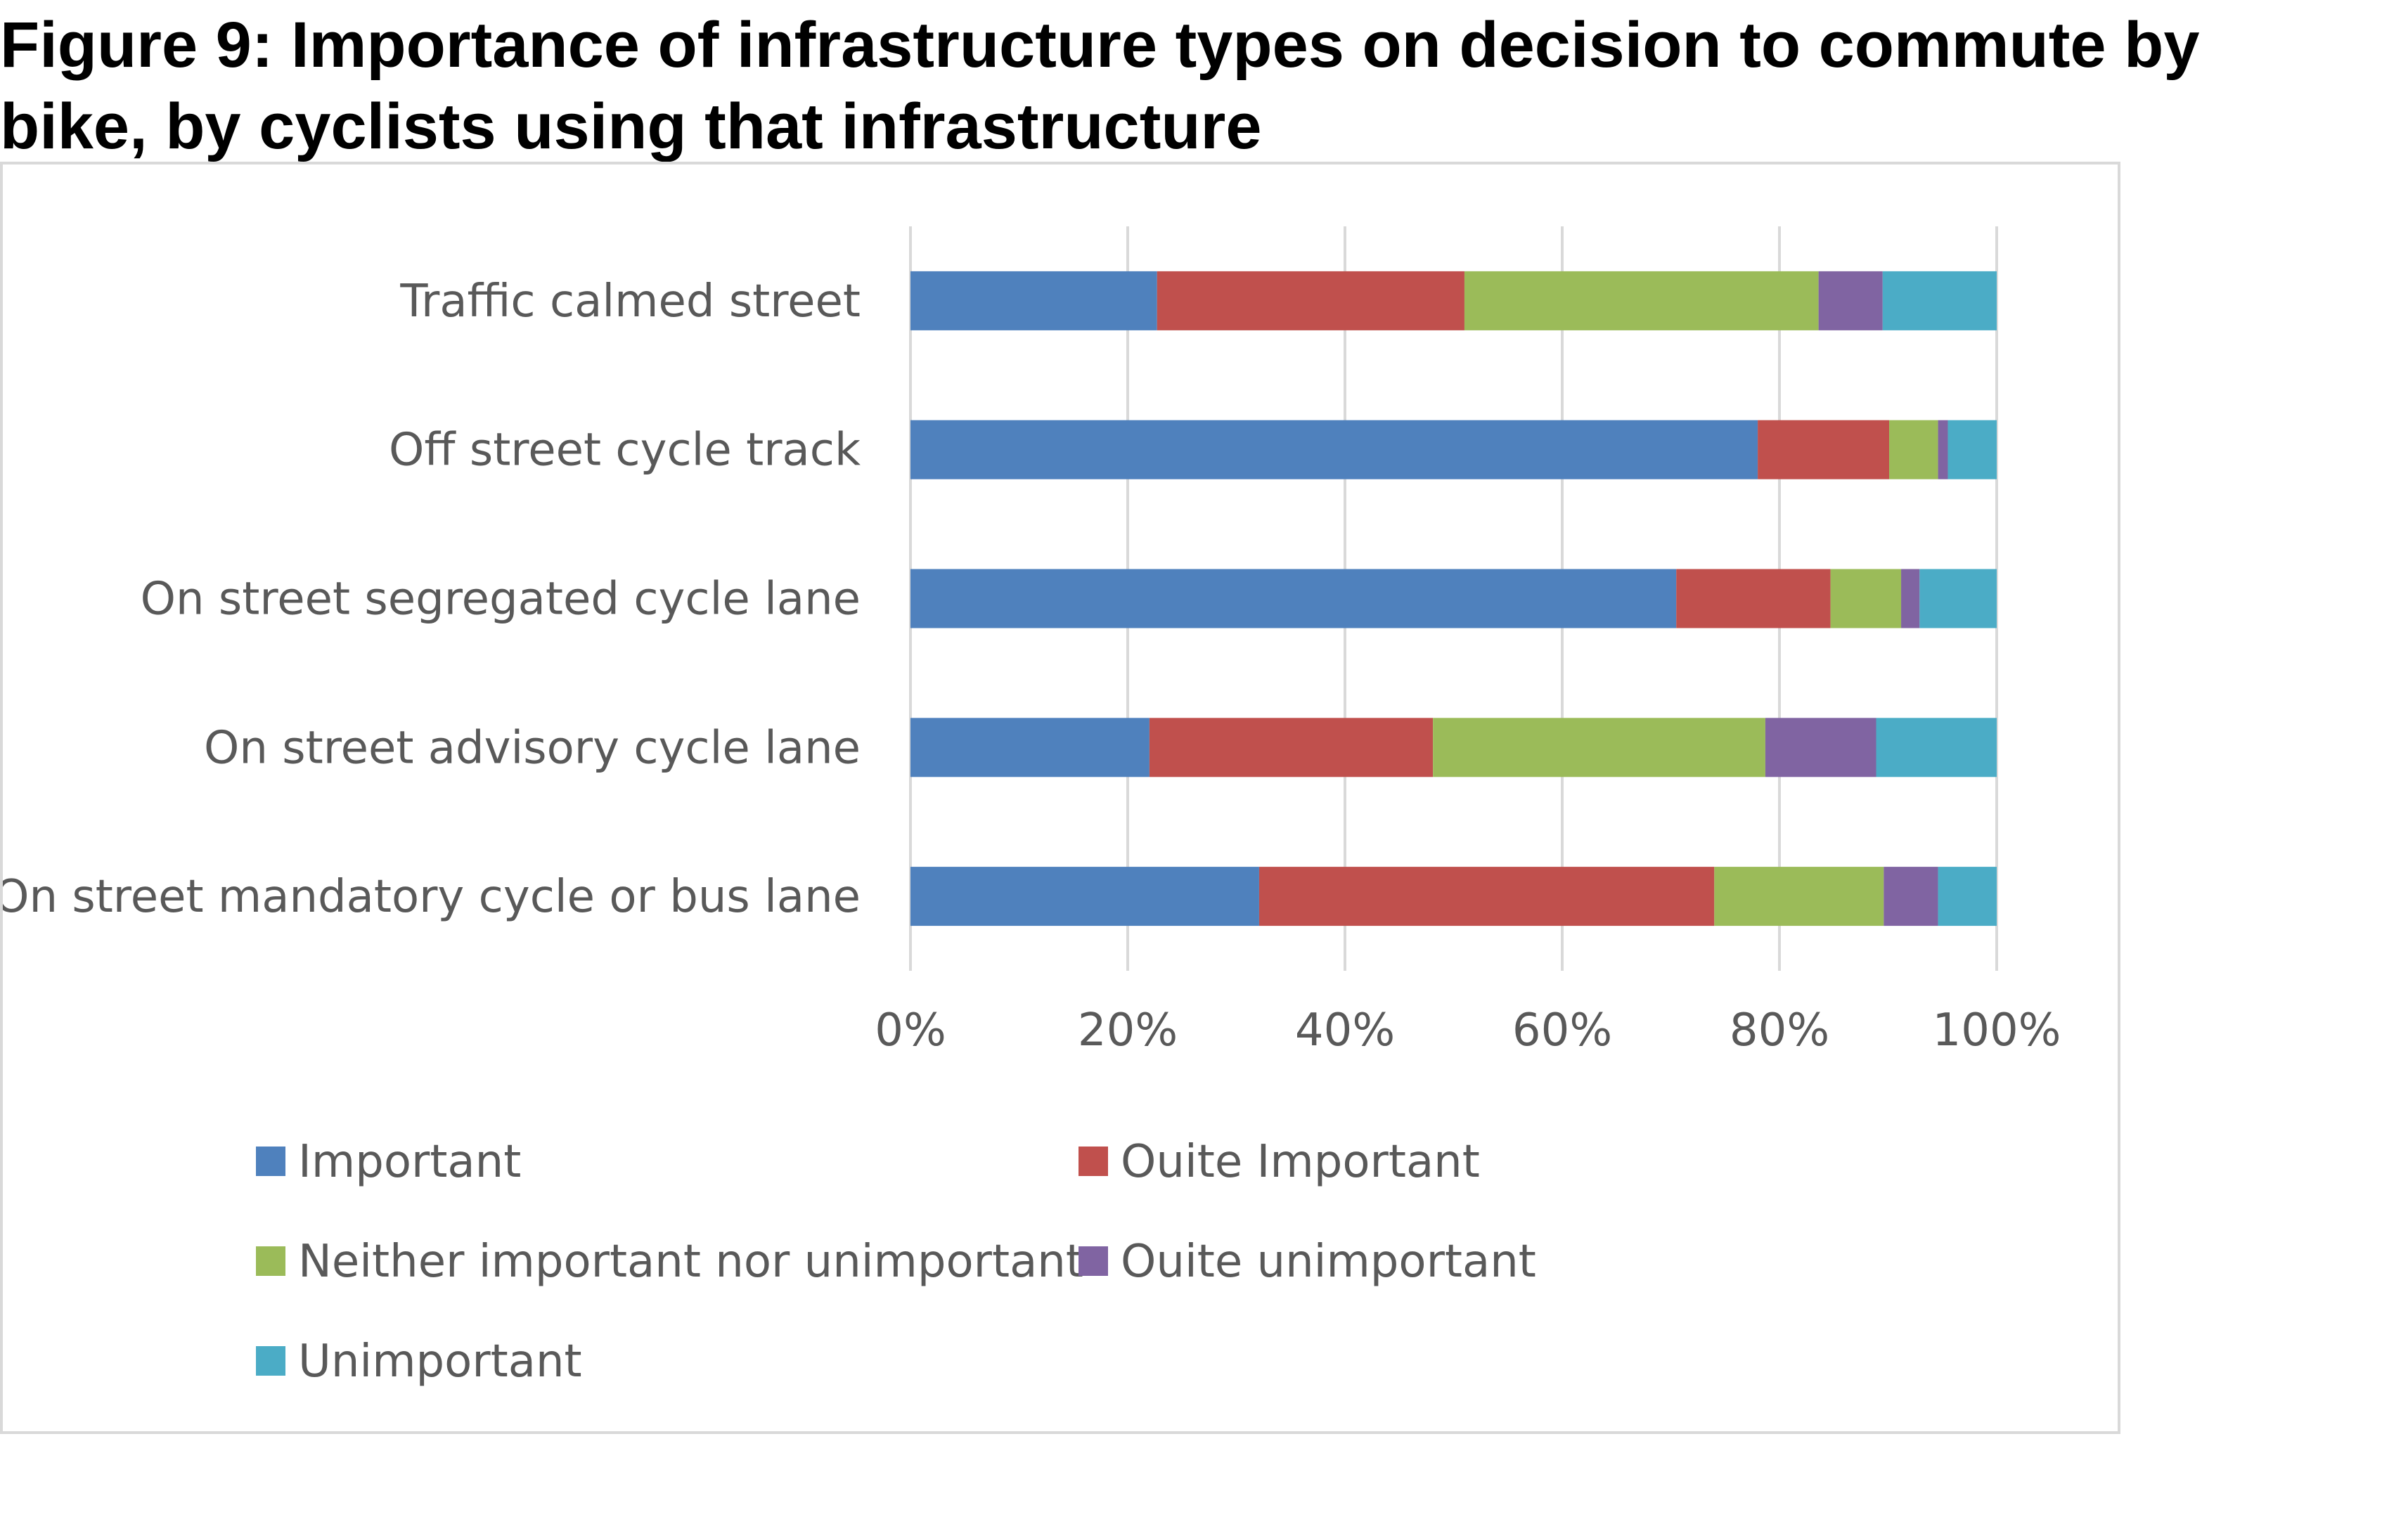 This screenshot has height=1524, width=2408. What do you see at coordinates (1128, 1031) in the screenshot?
I see `x-tick-label: 20%` at bounding box center [1128, 1031].